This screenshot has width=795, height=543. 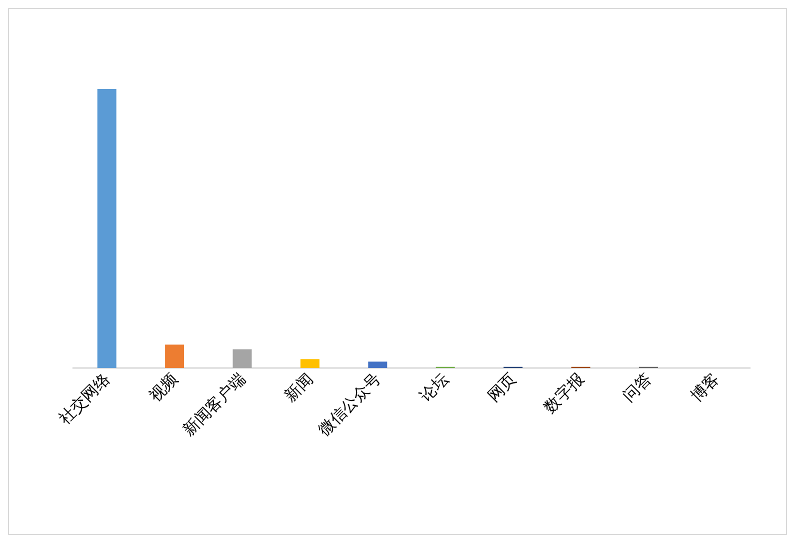 What do you see at coordinates (84, 398) in the screenshot?
I see `x-tick-label: 社交网络` at bounding box center [84, 398].